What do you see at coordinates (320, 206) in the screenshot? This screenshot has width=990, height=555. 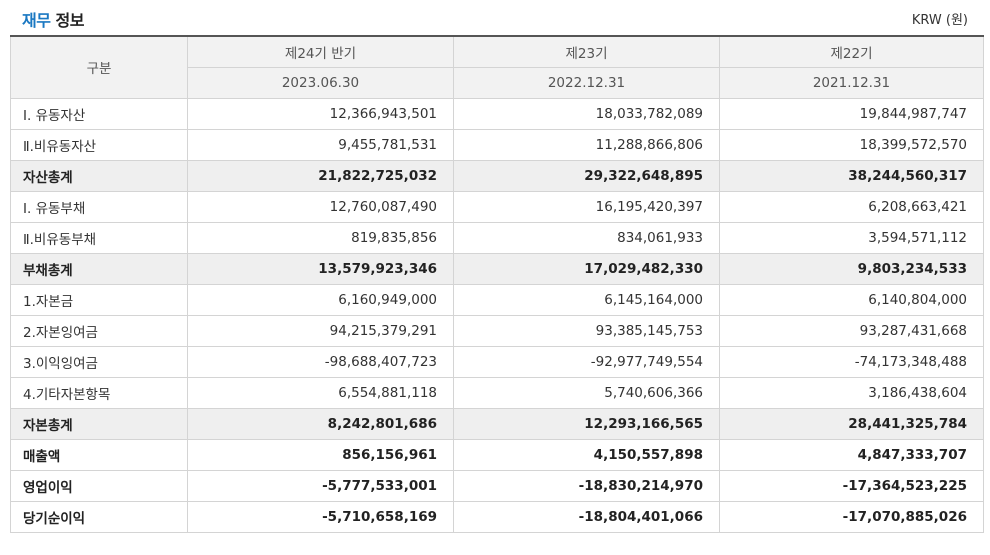 I see `row-value: 12,760,087,490` at bounding box center [320, 206].